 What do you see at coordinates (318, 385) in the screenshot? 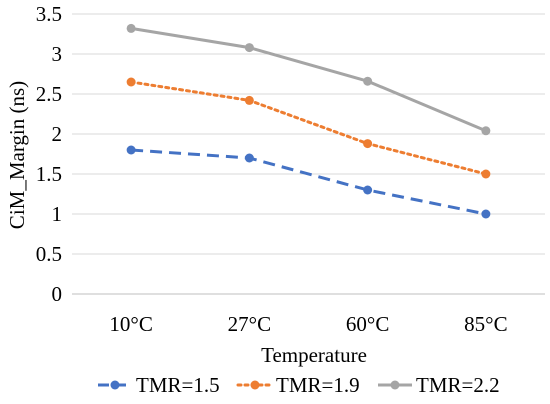
I see `legend-label: TMR=1.9` at bounding box center [318, 385].